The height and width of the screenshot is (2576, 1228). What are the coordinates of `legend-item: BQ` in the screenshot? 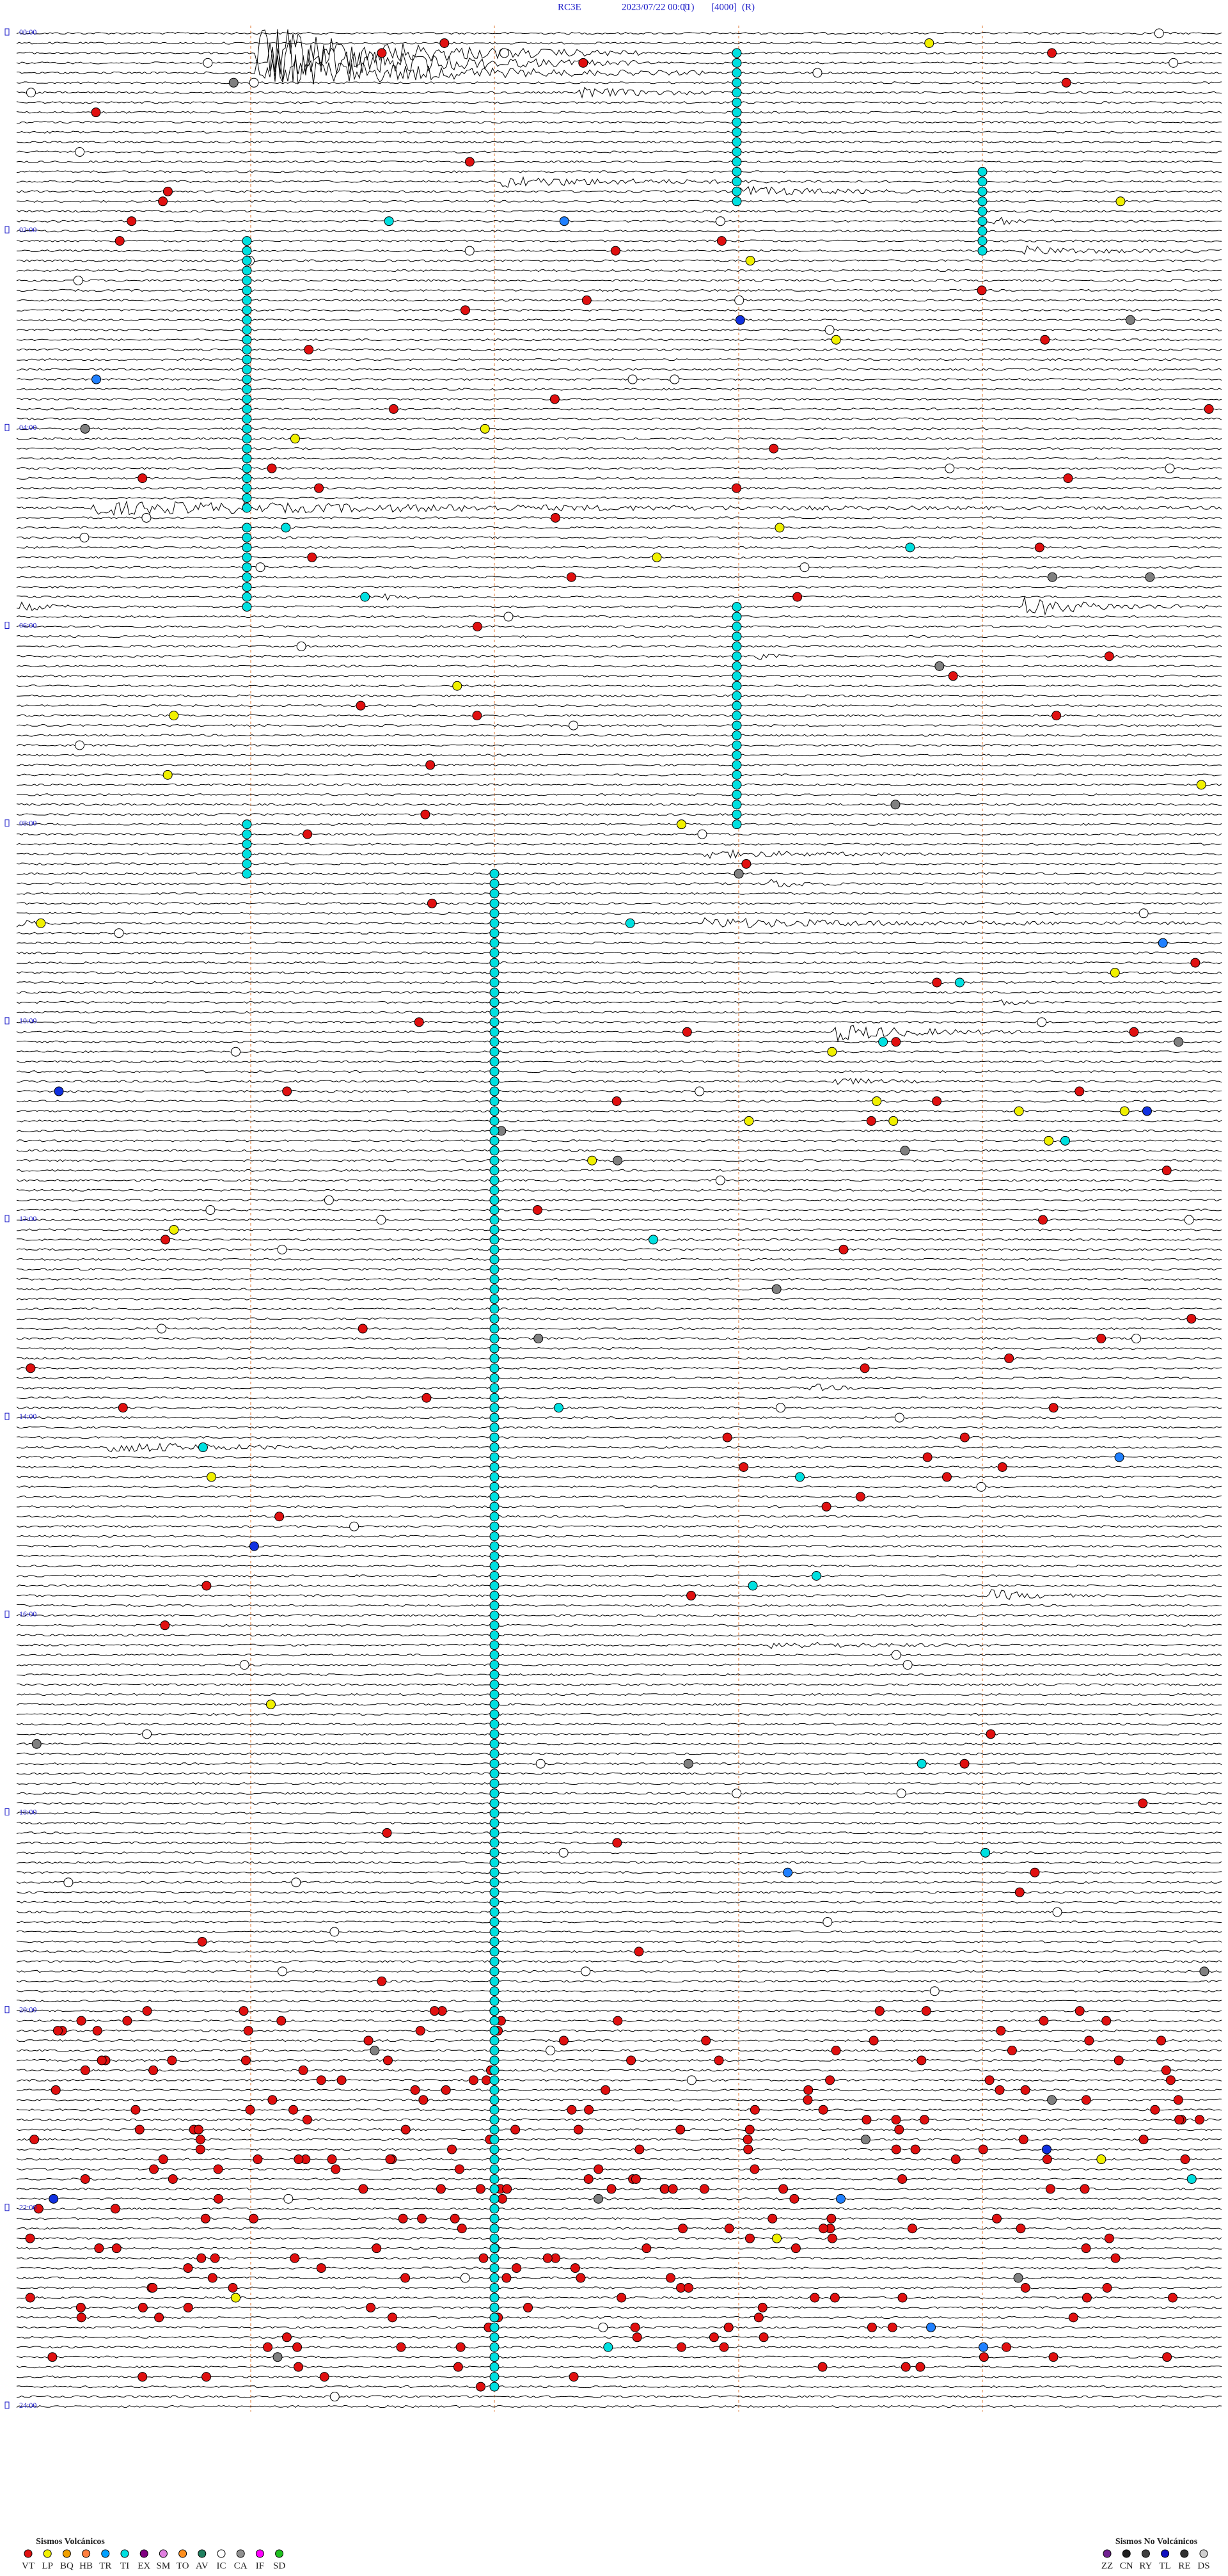 It's located at (67, 2566).